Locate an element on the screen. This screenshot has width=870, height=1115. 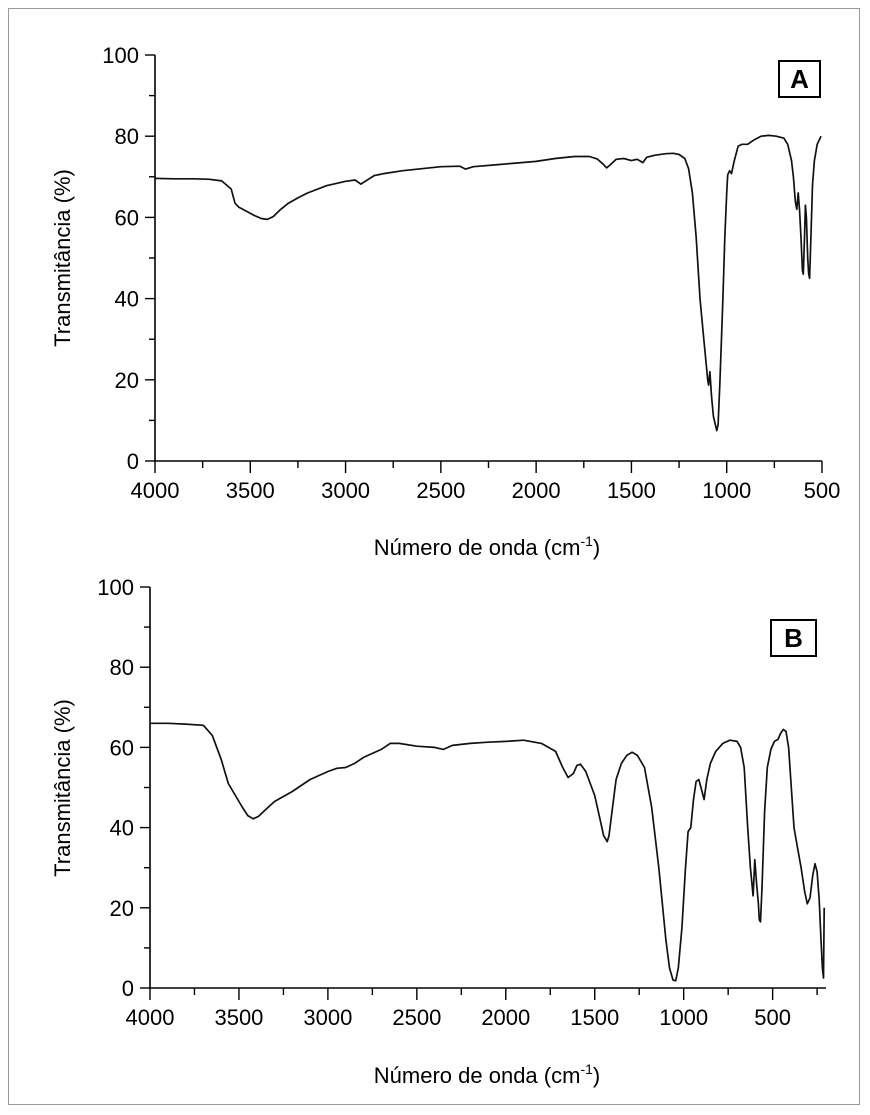
panel-b-x-tick-label: 3000 is located at coordinates (327, 1017).